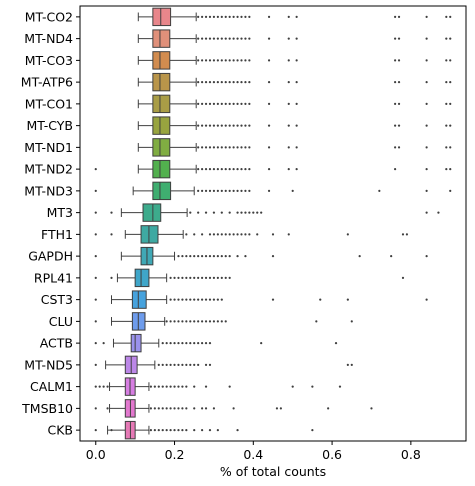 The width and height of the screenshot is (475, 486). Describe the element at coordinates (48, 364) in the screenshot. I see `y-tick-label: MT-ND5` at that location.